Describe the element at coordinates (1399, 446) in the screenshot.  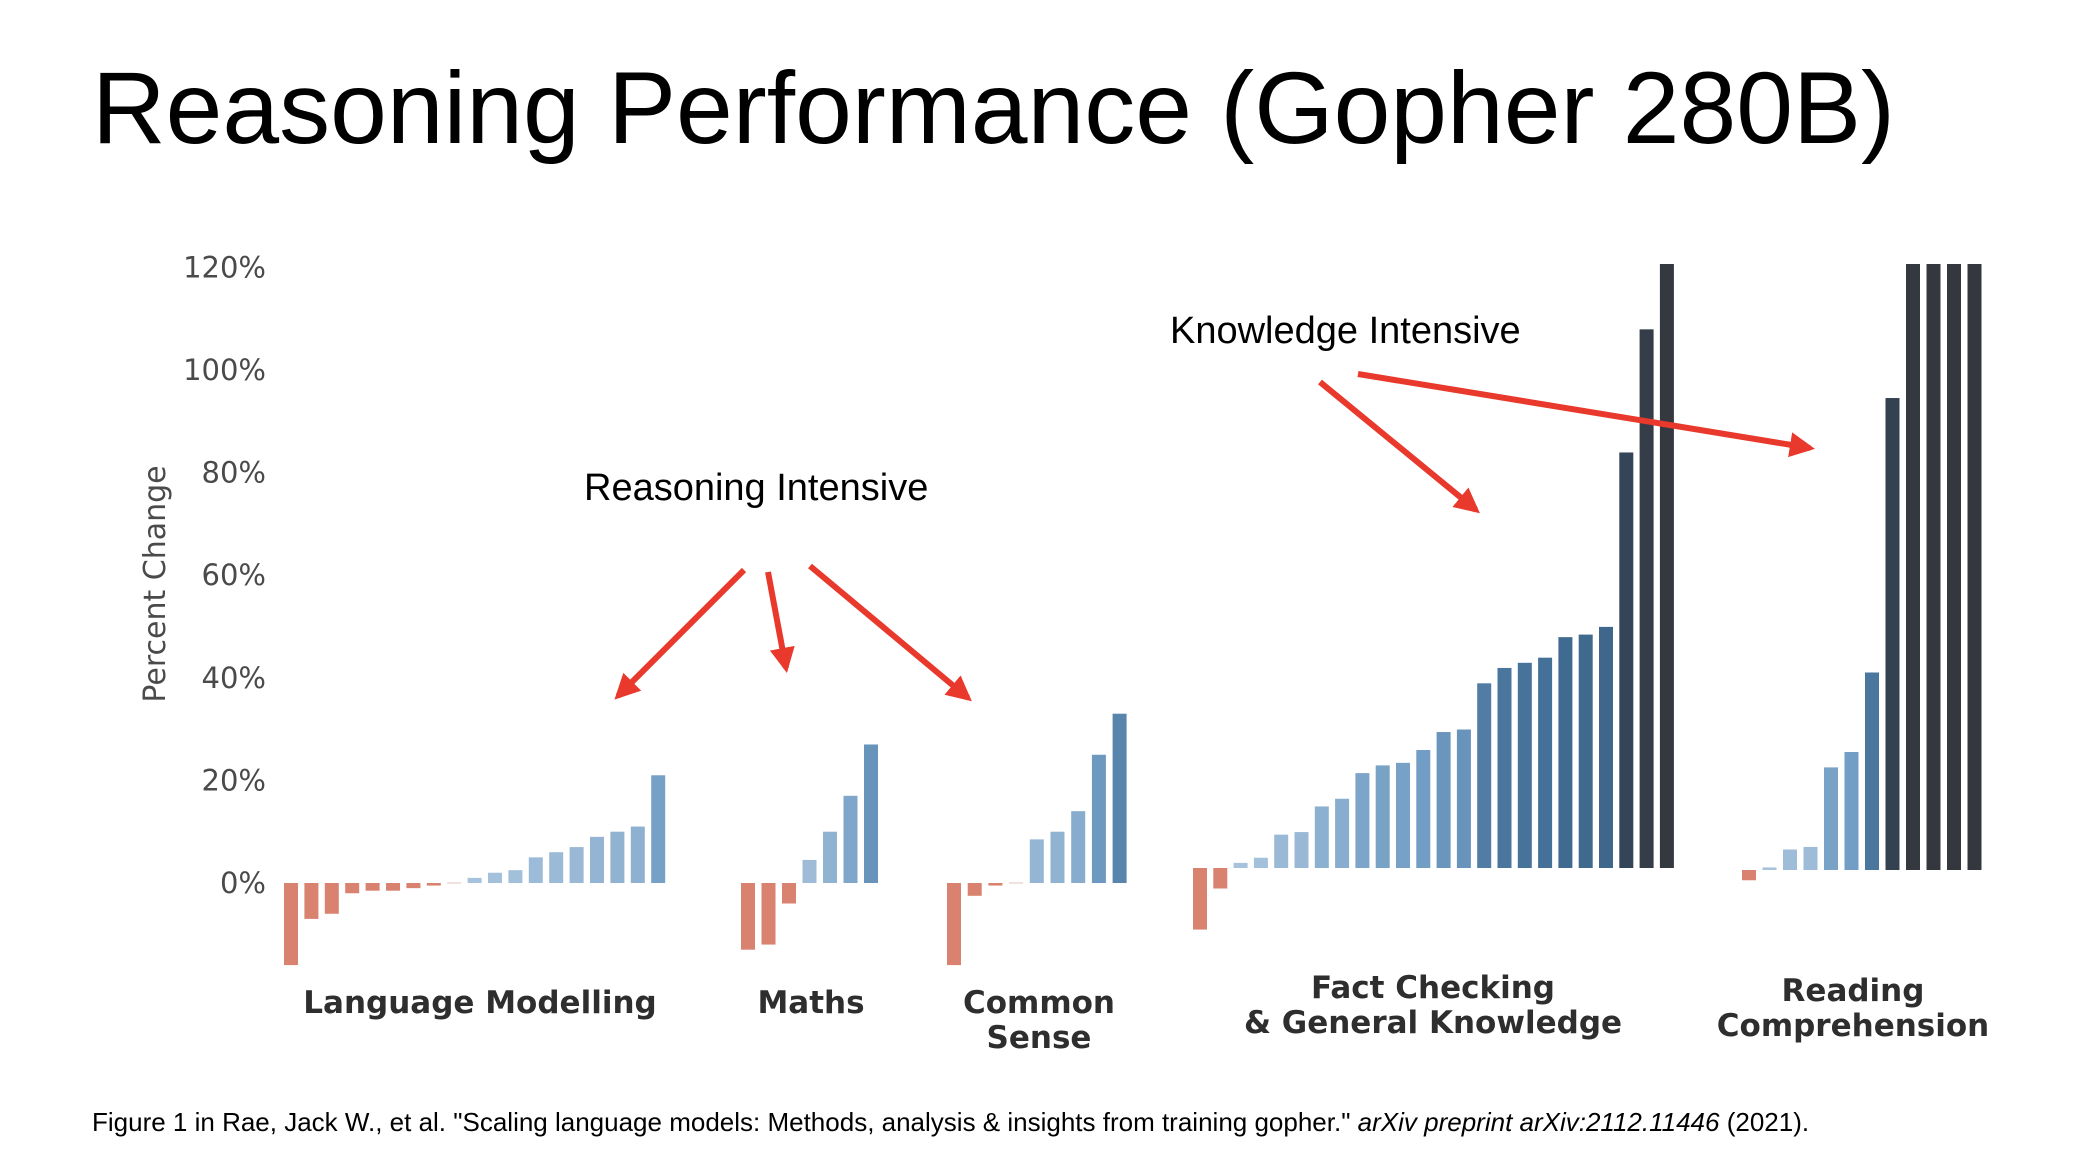
I see `arrow-to-fact-checking` at that location.